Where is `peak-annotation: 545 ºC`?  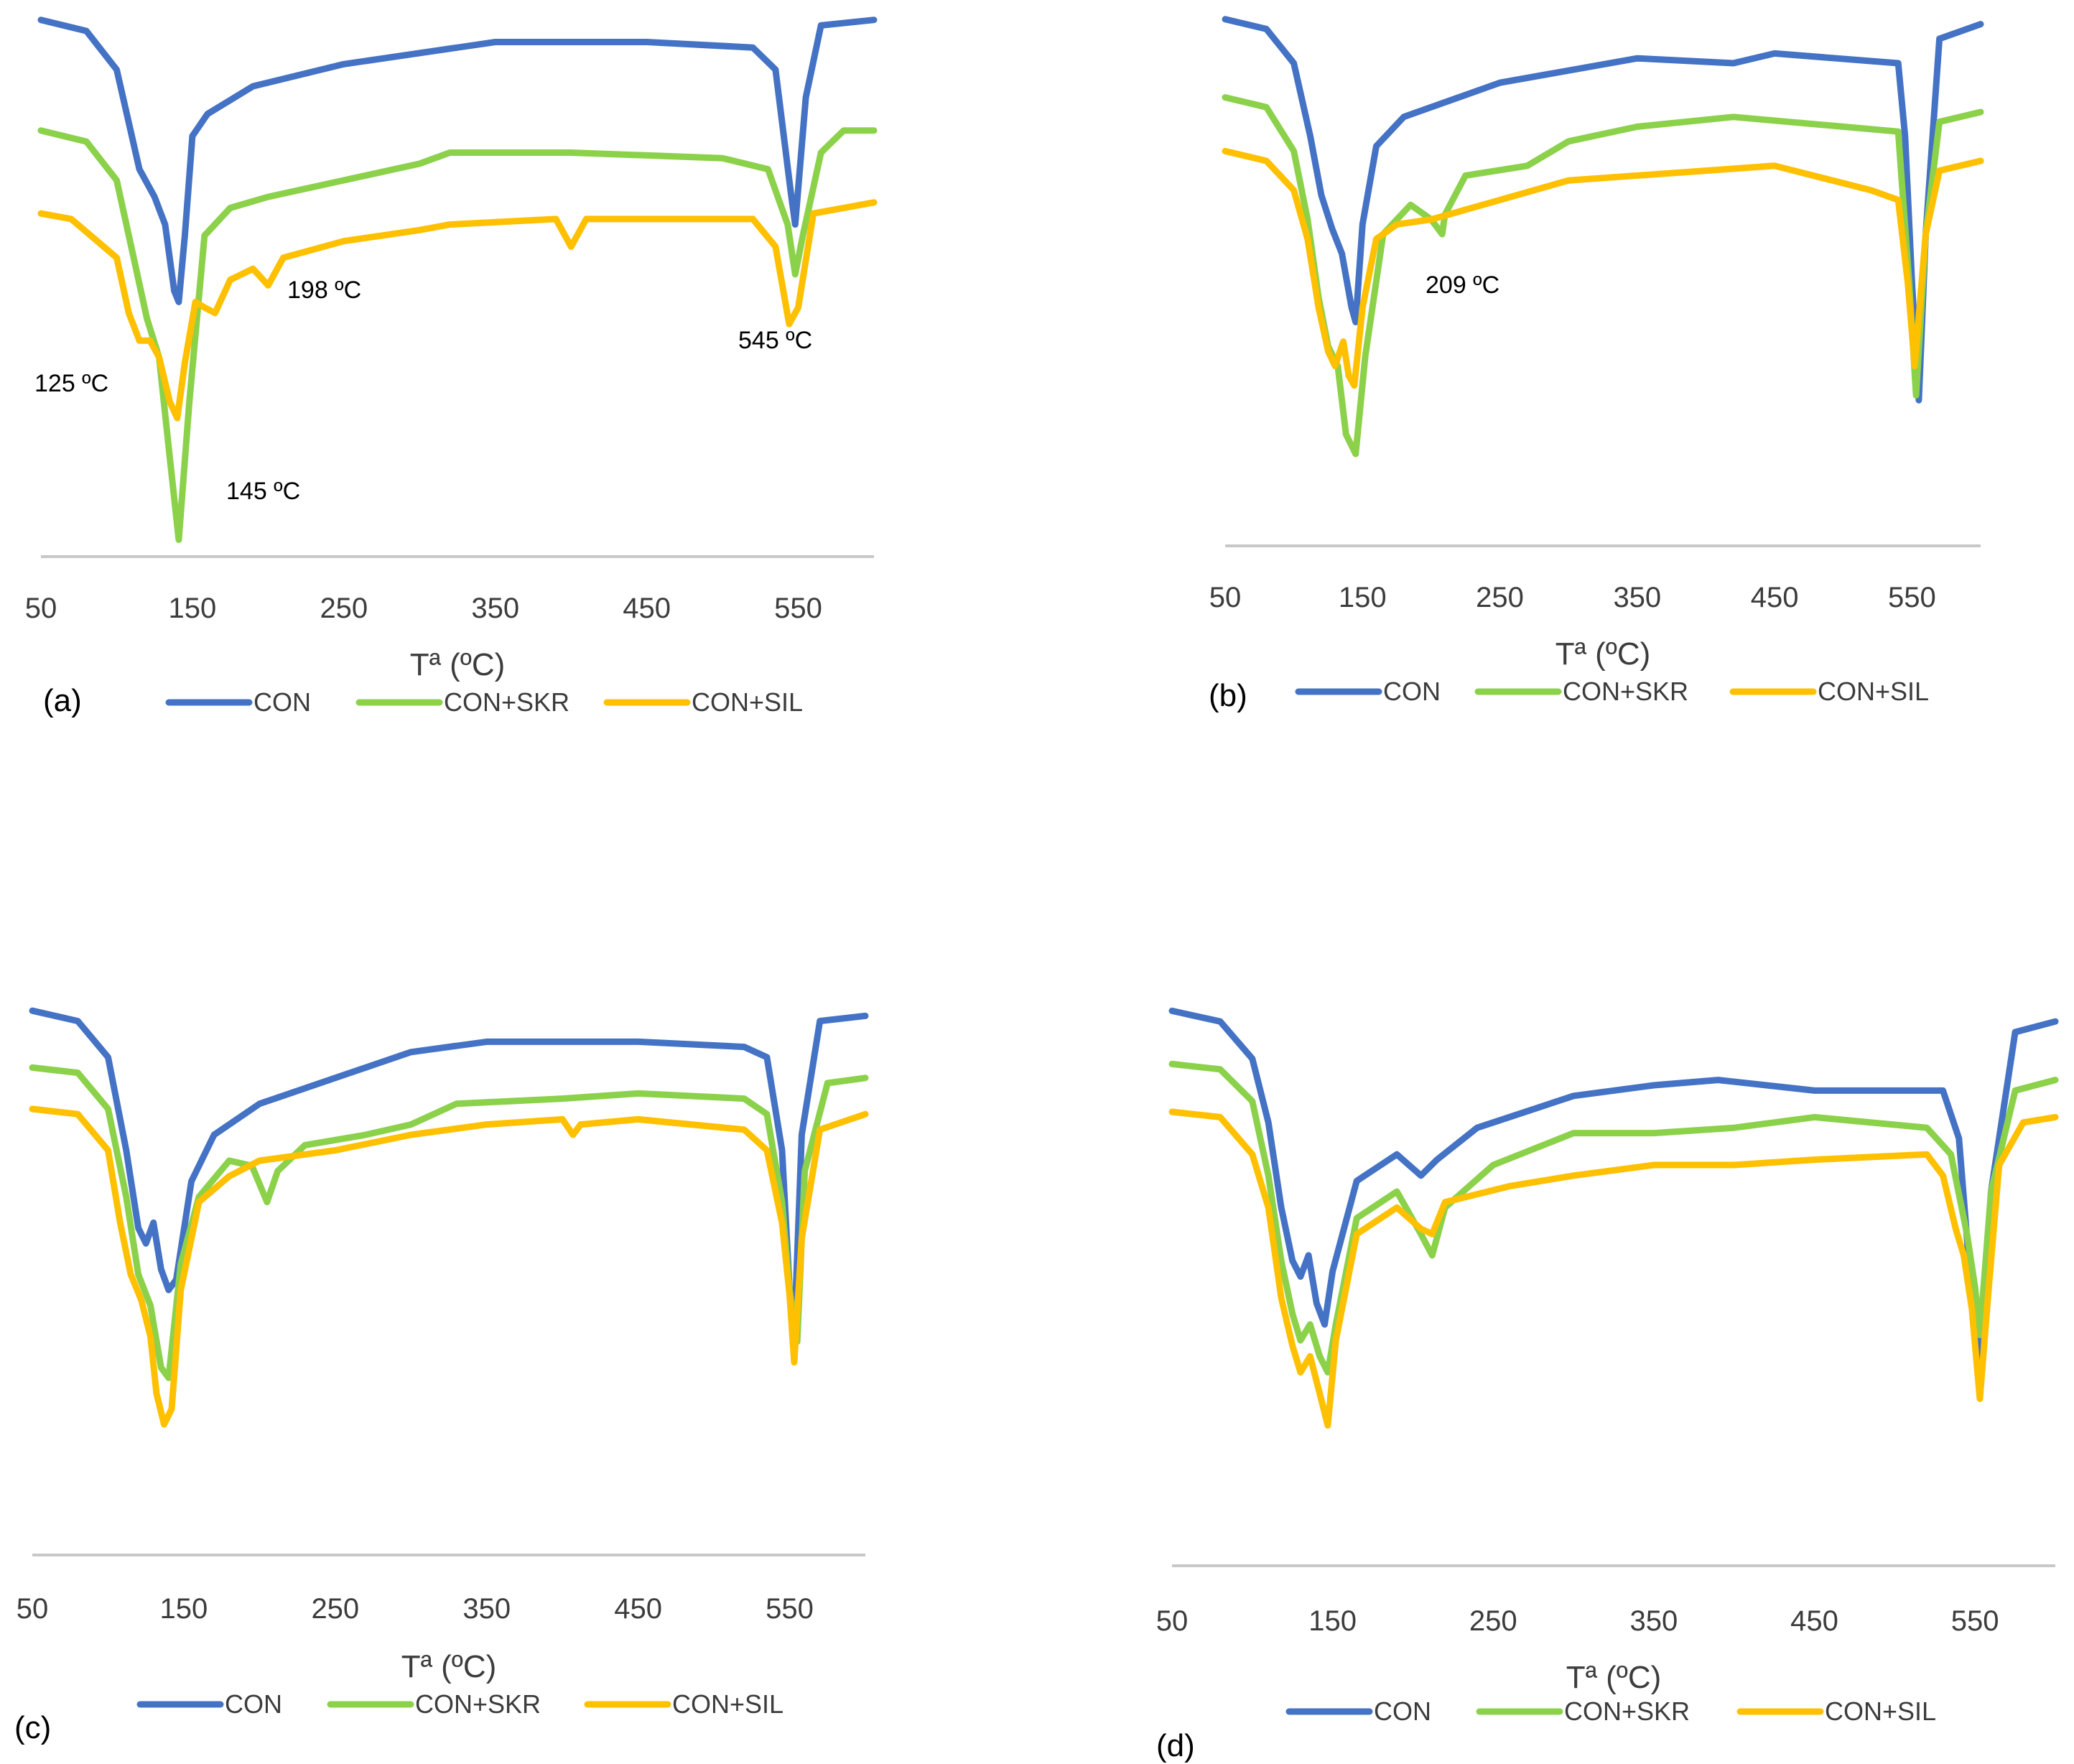
peak-annotation: 545 ºC is located at coordinates (775, 340).